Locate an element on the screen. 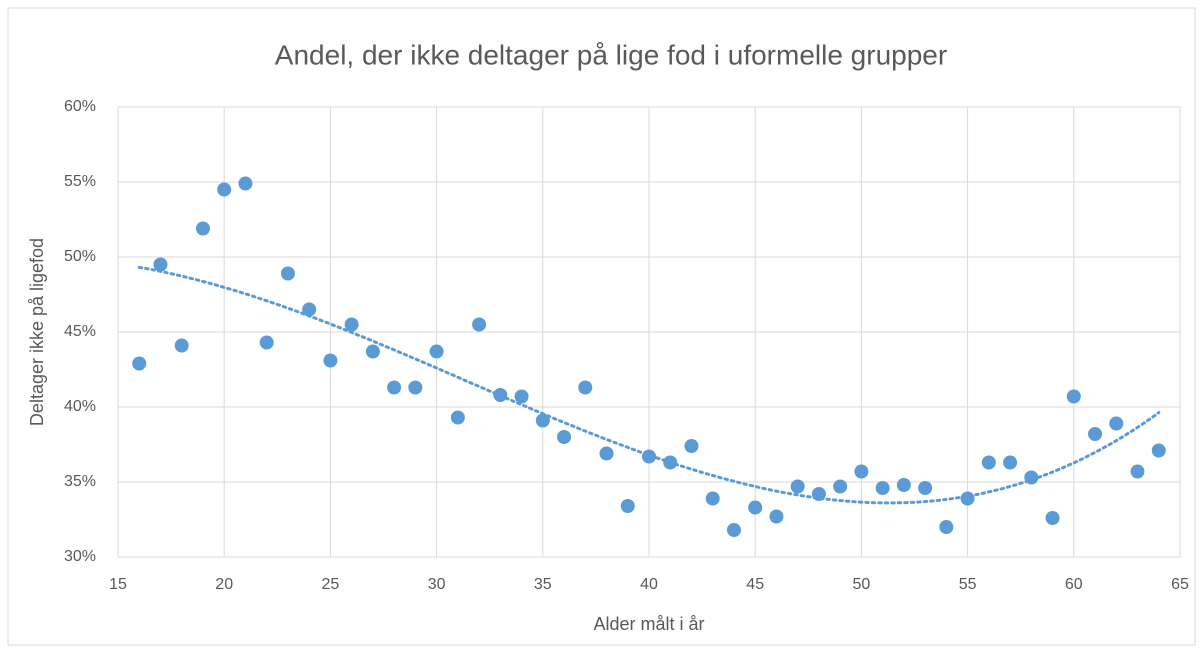 This screenshot has height=651, width=1202. x-tick-label: 20 is located at coordinates (224, 584).